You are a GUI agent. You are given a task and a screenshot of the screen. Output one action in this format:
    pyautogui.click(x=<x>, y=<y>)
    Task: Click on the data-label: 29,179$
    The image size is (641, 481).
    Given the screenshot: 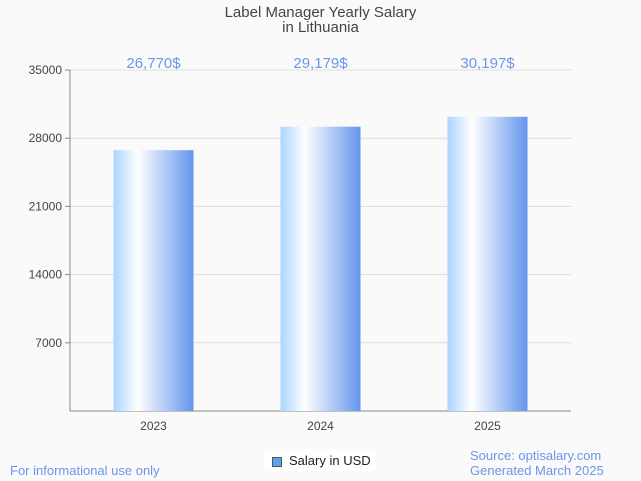 What is the action you would take?
    pyautogui.click(x=320, y=63)
    